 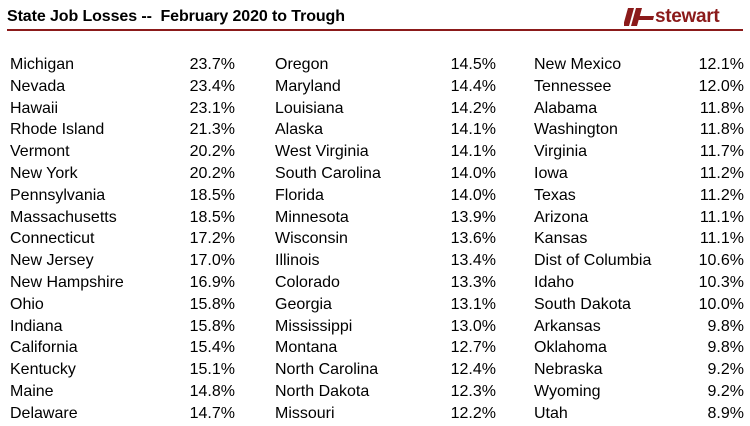 I want to click on list-item: Kentucky 15.1%, so click(x=122, y=370).